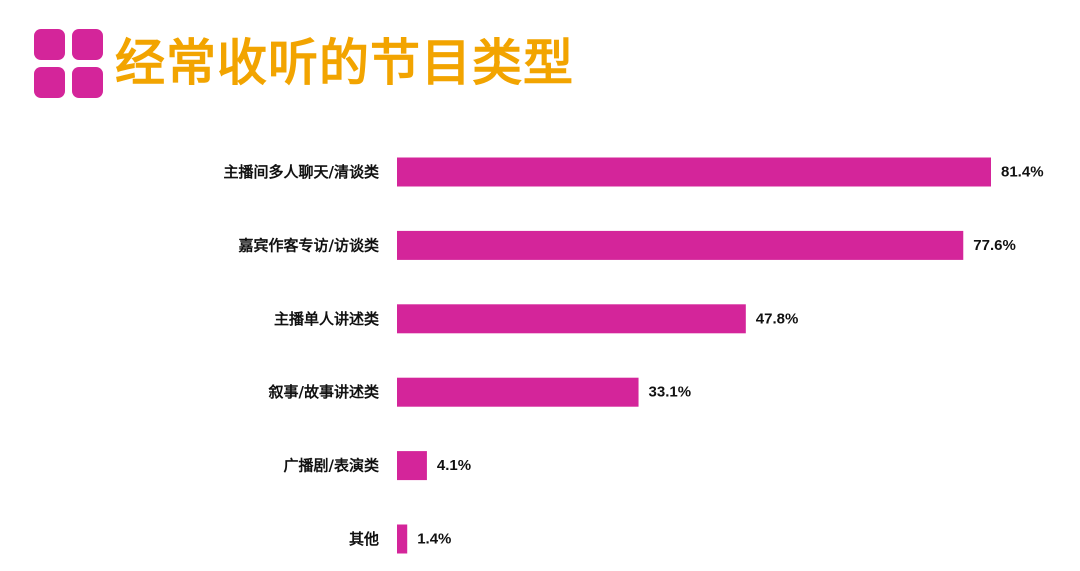 The width and height of the screenshot is (1080, 571). I want to click on data-label: 33.1%, so click(670, 392).